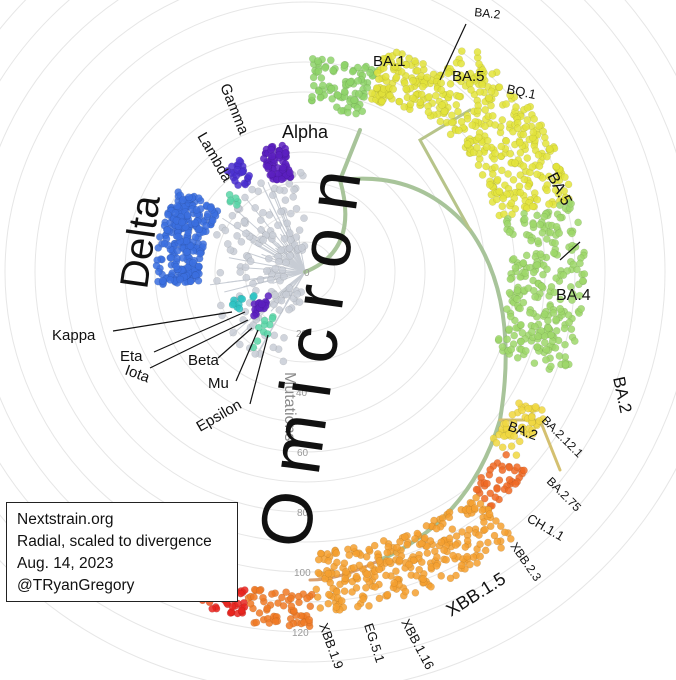 Image resolution: width=676 pixels, height=680 pixels. Describe the element at coordinates (331, 646) in the screenshot. I see `clade-label-xbb19: XBB.1.9` at that location.